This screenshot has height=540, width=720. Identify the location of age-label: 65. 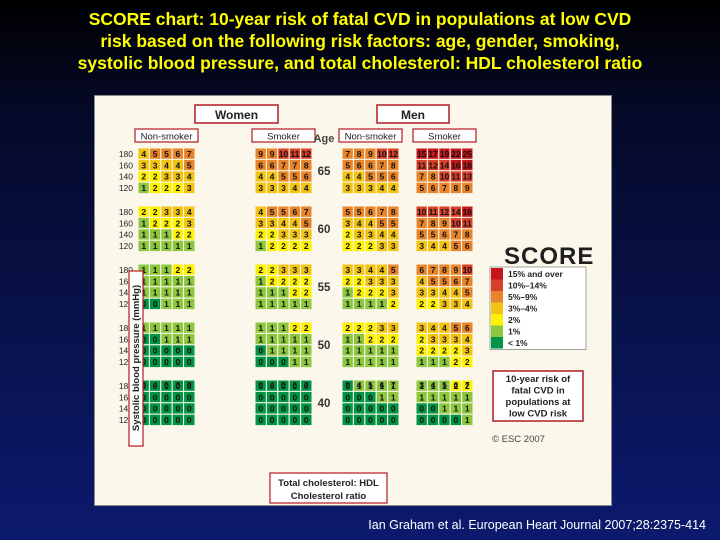
(324, 172).